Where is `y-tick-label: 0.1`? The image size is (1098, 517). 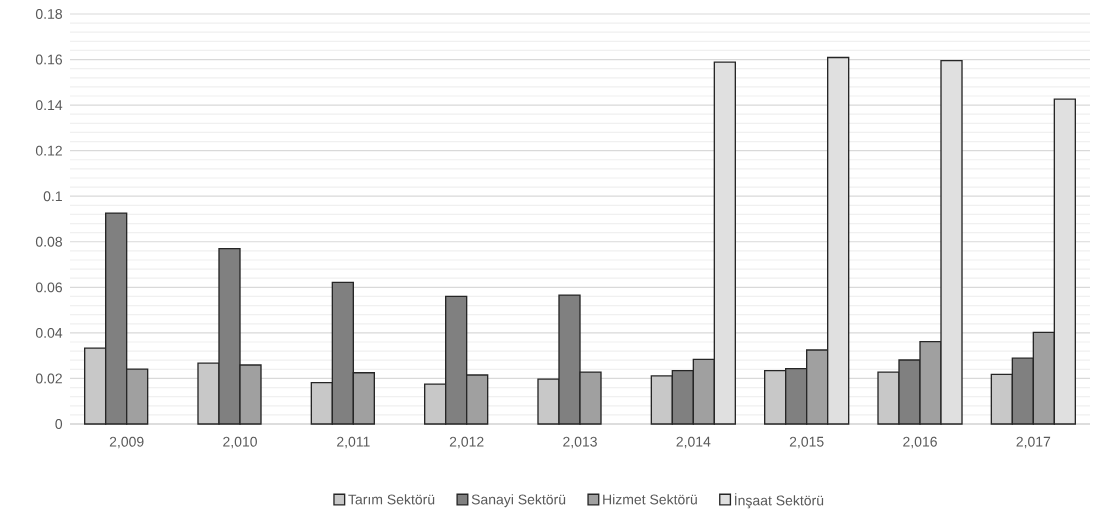
y-tick-label: 0.1 is located at coordinates (52, 196).